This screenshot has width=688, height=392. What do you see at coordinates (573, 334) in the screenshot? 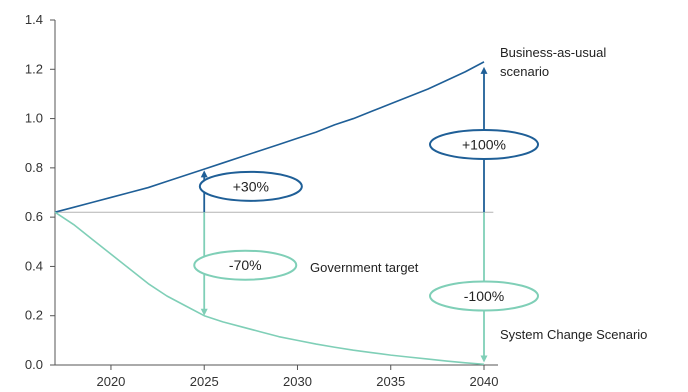
I see `scs-label: System Change Scenario` at bounding box center [573, 334].